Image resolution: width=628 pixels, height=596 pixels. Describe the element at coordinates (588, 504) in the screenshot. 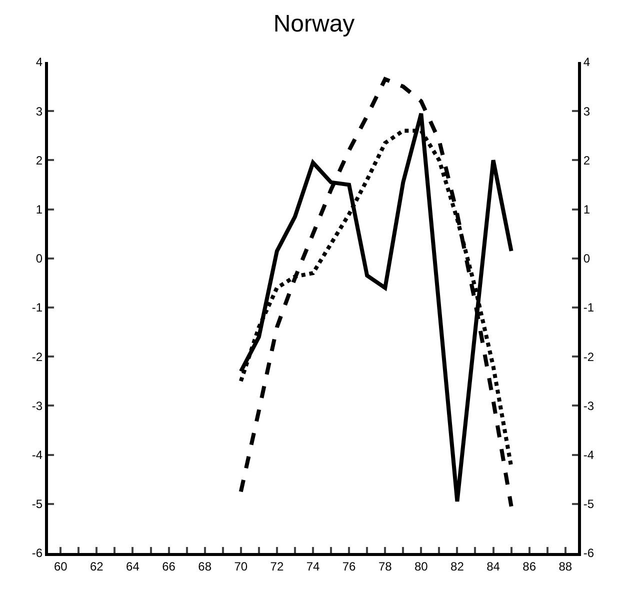

I see `y2-tick-label: -5` at that location.